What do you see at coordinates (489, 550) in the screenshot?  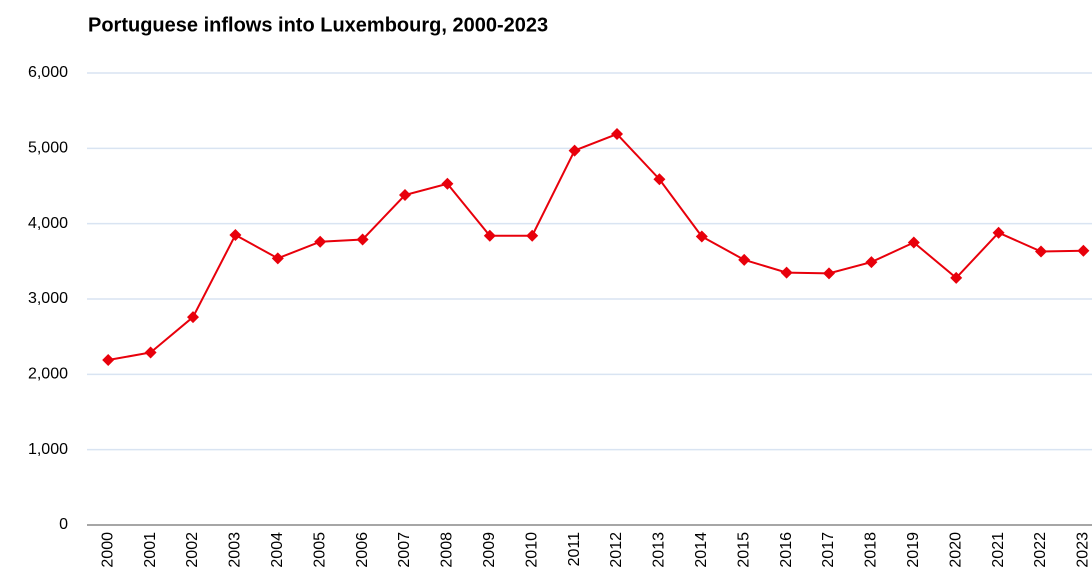 I see `x-tick-label: 2009` at bounding box center [489, 550].